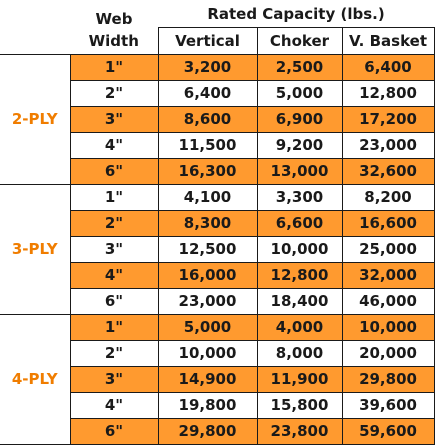 This screenshot has width=435, height=445. I want to click on table-row: 3" 14,900 11,900 29,800, so click(217, 379).